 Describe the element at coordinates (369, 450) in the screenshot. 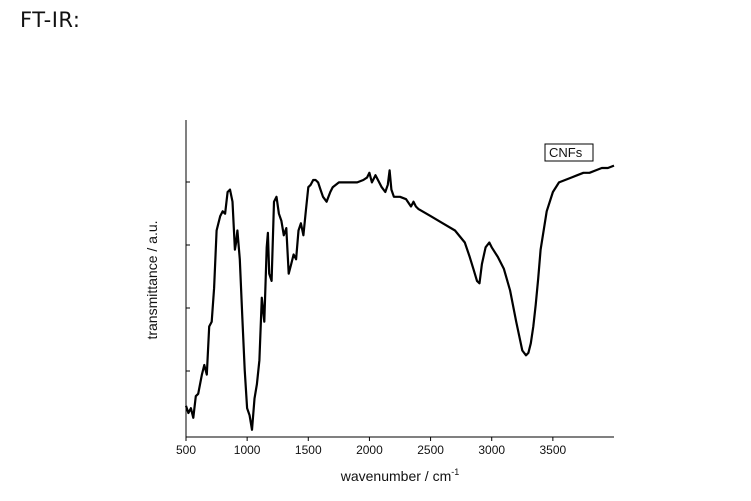

I see `x-tick-label: 2000` at that location.